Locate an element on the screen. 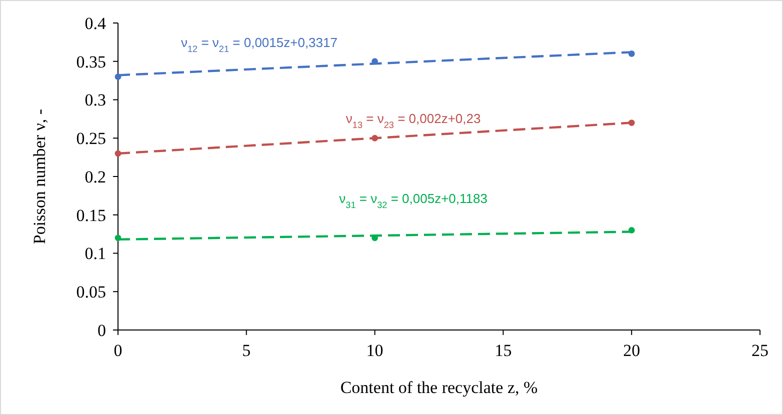 The height and width of the screenshot is (415, 783). x-tick-label: 5 is located at coordinates (246, 350).